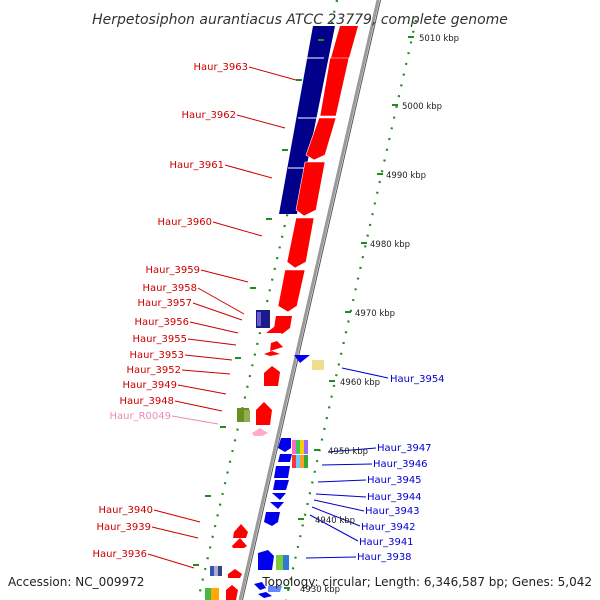 The width and height of the screenshot is (600, 600). I want to click on footer-backdrop, so click(82, 582).